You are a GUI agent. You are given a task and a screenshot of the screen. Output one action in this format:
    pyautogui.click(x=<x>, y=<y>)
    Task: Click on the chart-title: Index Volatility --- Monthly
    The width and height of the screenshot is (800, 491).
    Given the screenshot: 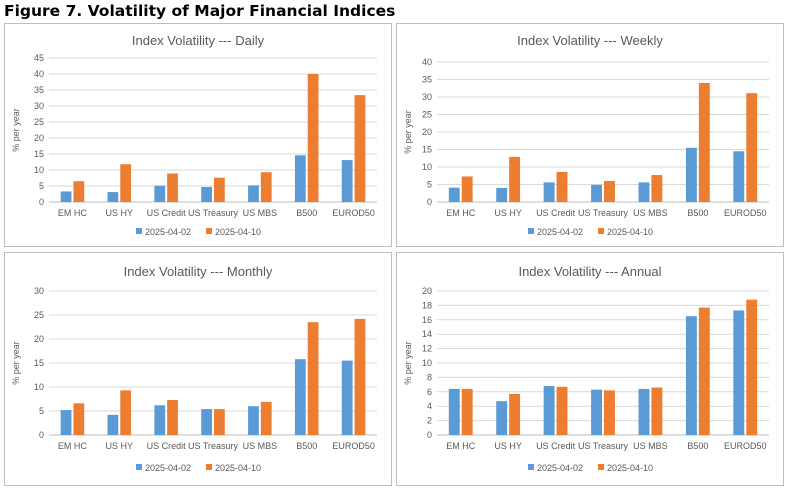 What is the action you would take?
    pyautogui.click(x=198, y=271)
    